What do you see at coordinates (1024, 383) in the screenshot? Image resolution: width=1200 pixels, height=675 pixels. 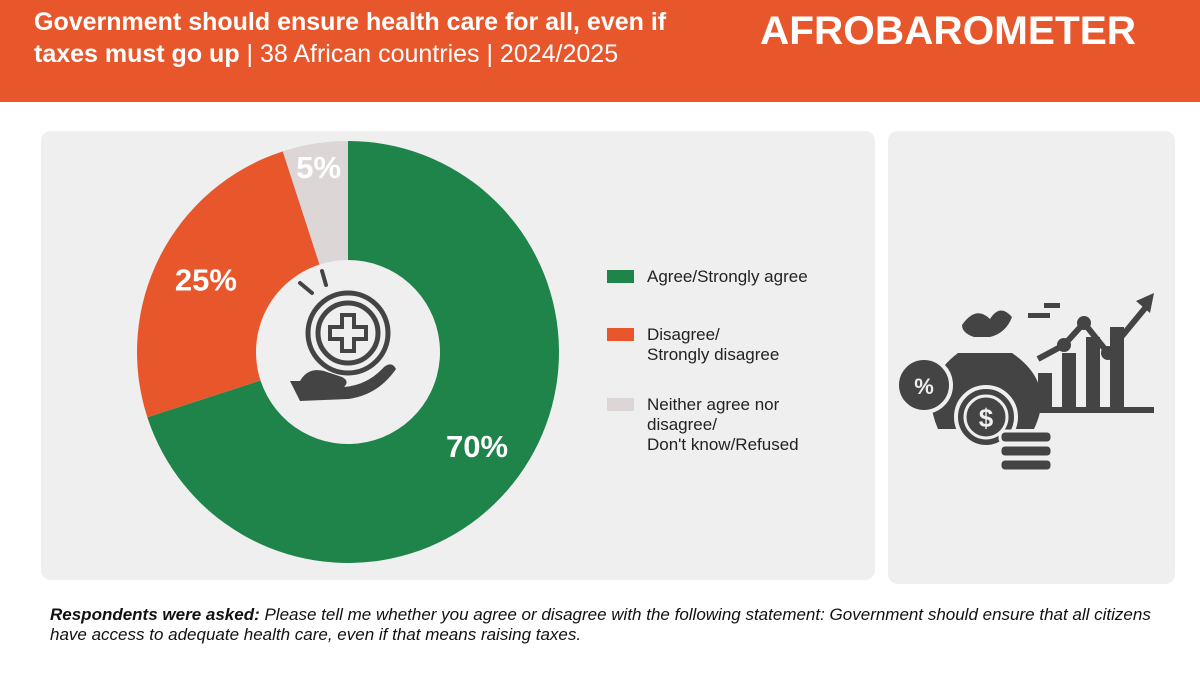 I see `money-bag-growth-chart-icon: % $` at bounding box center [1024, 383].